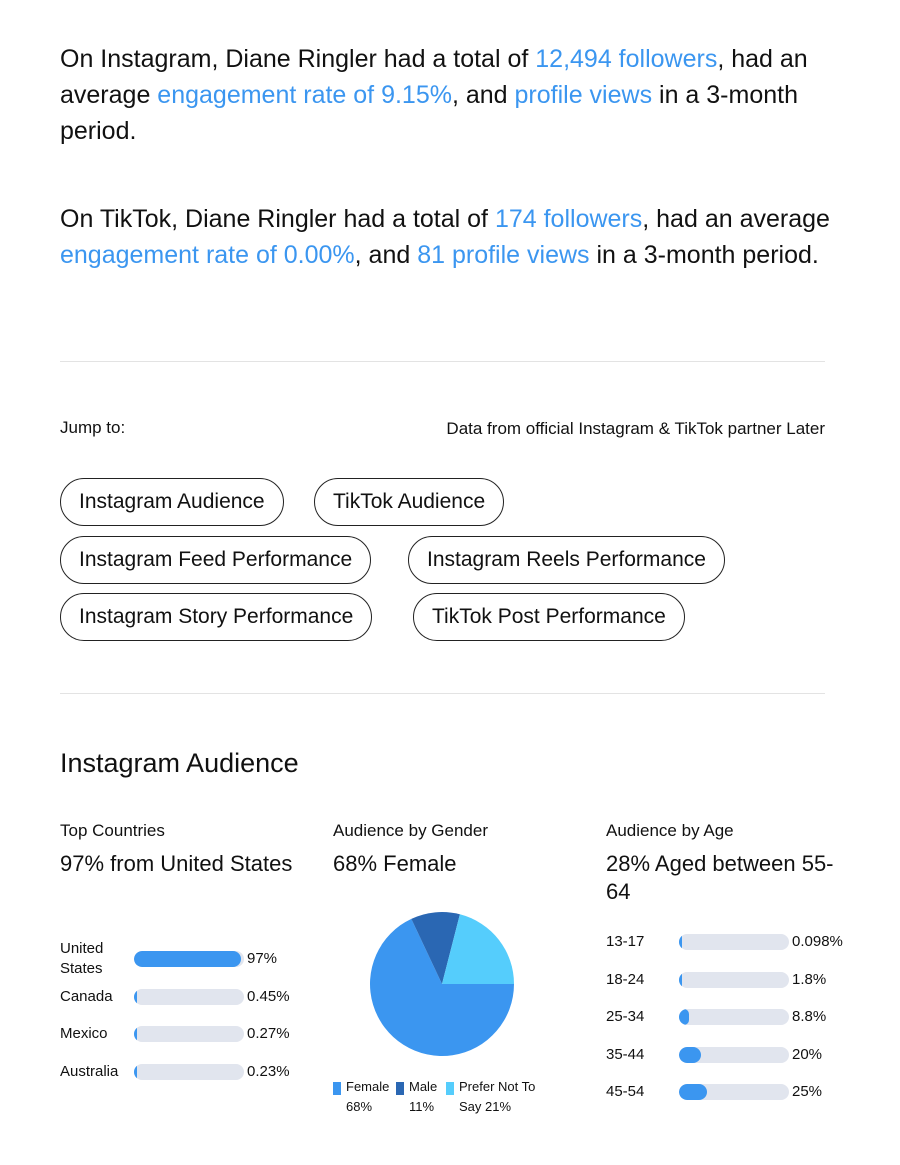  I want to click on jump-instagram-story-button: Instagram Story Performance, so click(216, 617).